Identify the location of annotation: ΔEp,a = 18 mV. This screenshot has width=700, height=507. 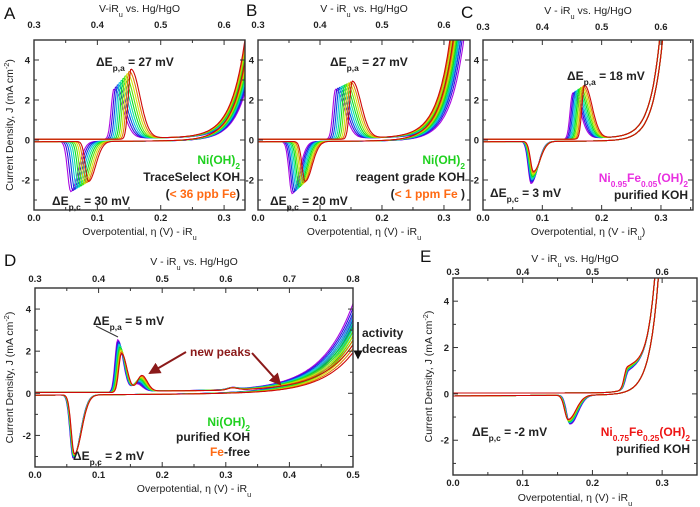
(606, 78).